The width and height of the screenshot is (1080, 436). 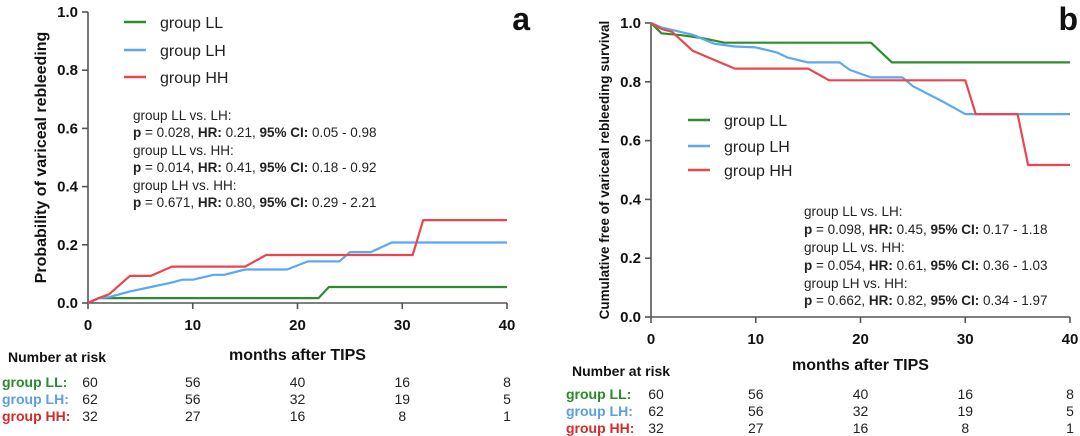 What do you see at coordinates (1013, 229) in the screenshot?
I see `ci-value: 0.17 - 1.18` at bounding box center [1013, 229].